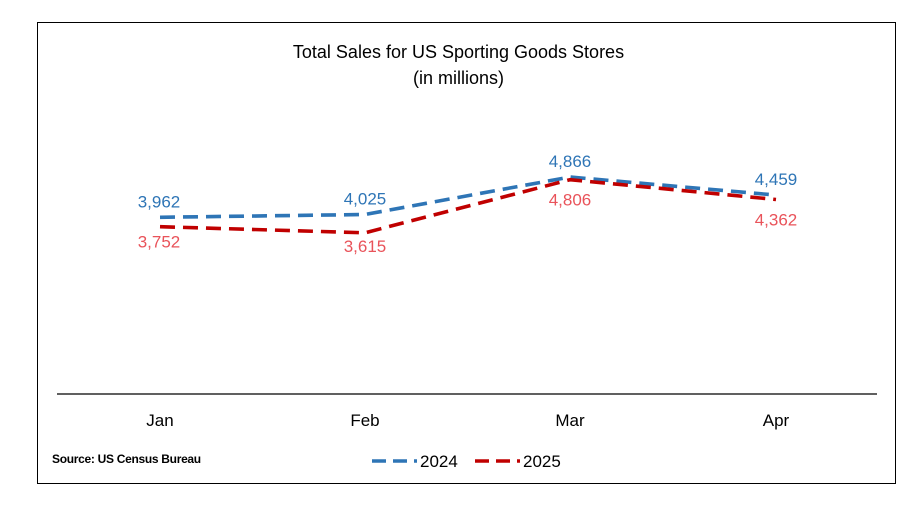 The image size is (917, 511). Describe the element at coordinates (126, 459) in the screenshot. I see `source-note: Source: US Census Bureau` at that location.